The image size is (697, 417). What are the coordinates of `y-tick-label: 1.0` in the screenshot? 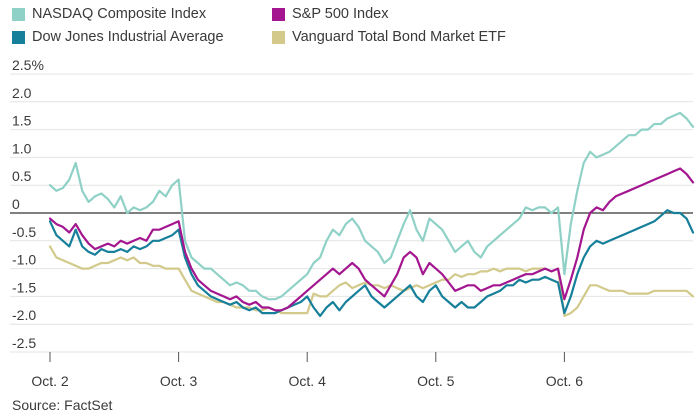 It's located at (22, 148).